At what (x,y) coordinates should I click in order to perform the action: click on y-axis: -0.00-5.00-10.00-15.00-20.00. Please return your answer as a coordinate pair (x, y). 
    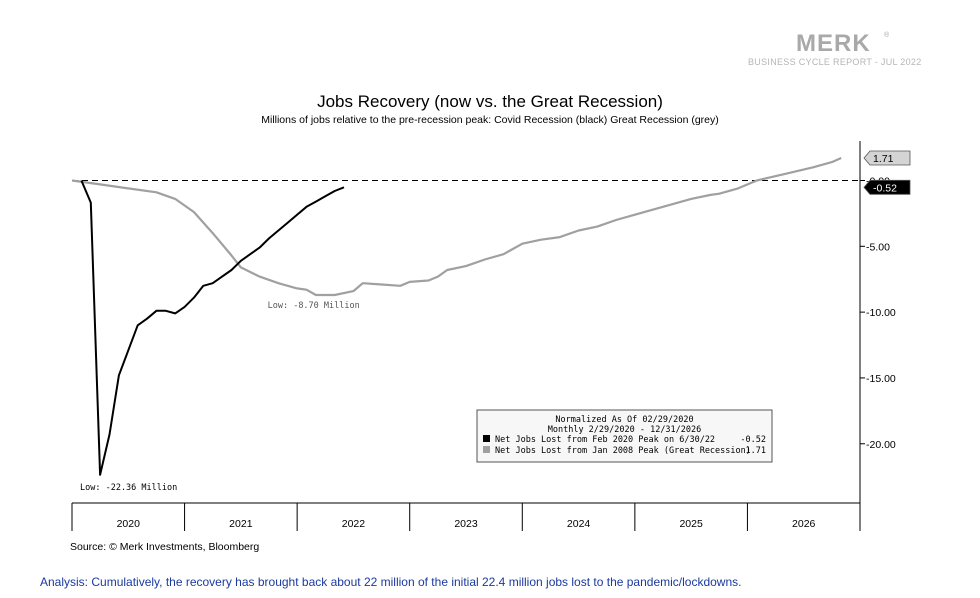
    Looking at the image, I should click on (878, 313).